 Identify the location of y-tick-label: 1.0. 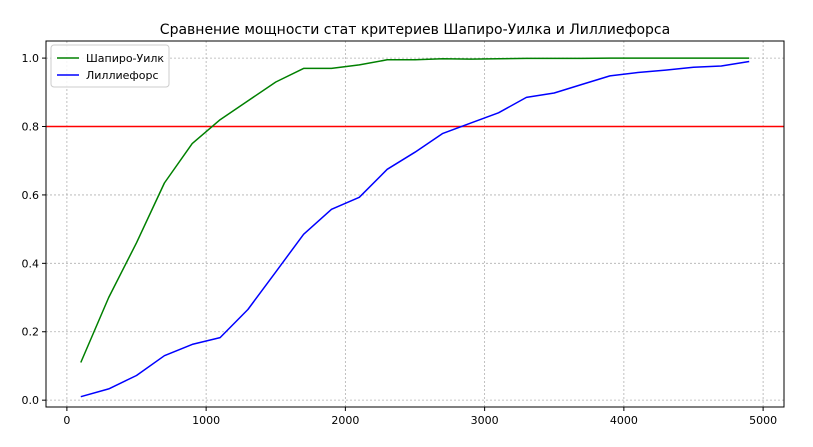
(31, 58).